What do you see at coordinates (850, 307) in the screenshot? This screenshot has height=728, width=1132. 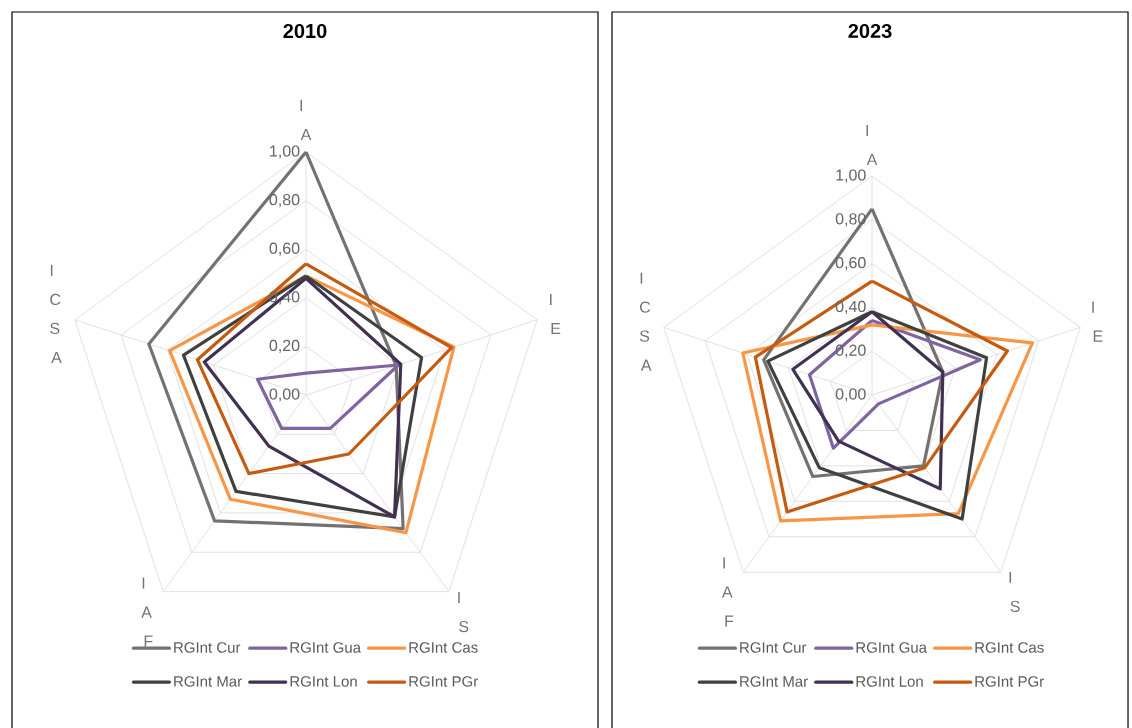 I see `y-tick-label: 0,40` at bounding box center [850, 307].